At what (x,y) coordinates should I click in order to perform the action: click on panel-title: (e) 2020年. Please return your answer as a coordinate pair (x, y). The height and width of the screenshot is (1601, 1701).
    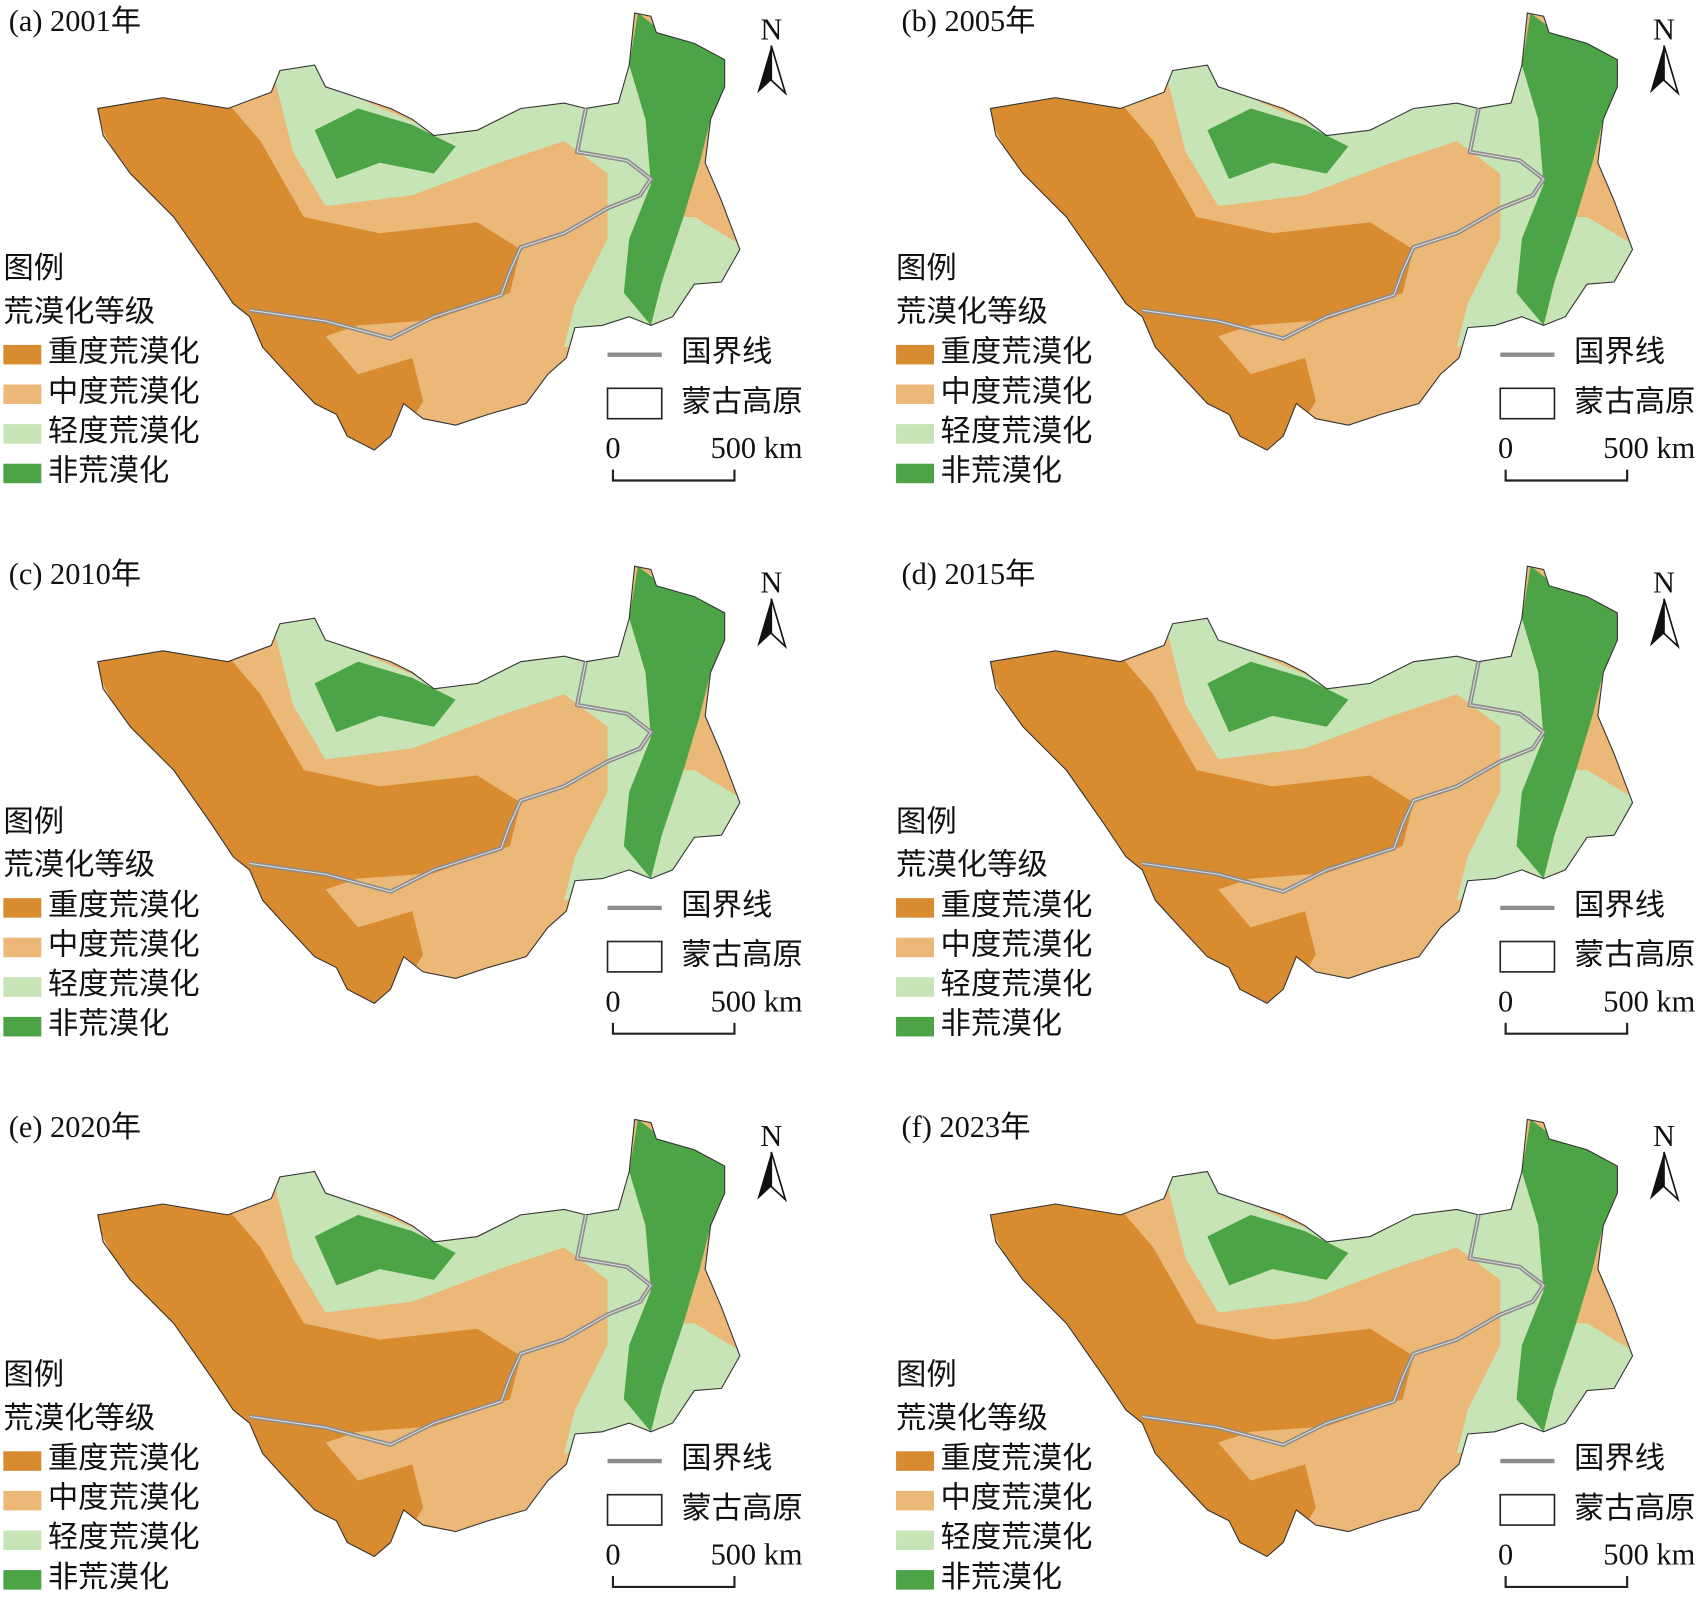
    Looking at the image, I should click on (75, 1127).